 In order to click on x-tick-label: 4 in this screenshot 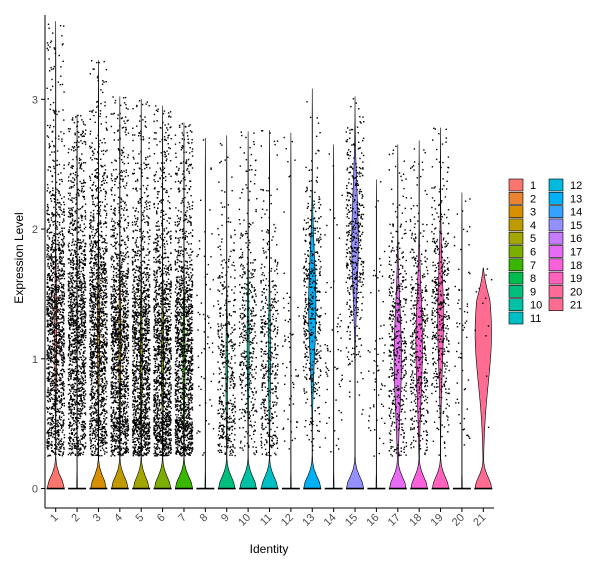, I will do `click(118, 518)`.